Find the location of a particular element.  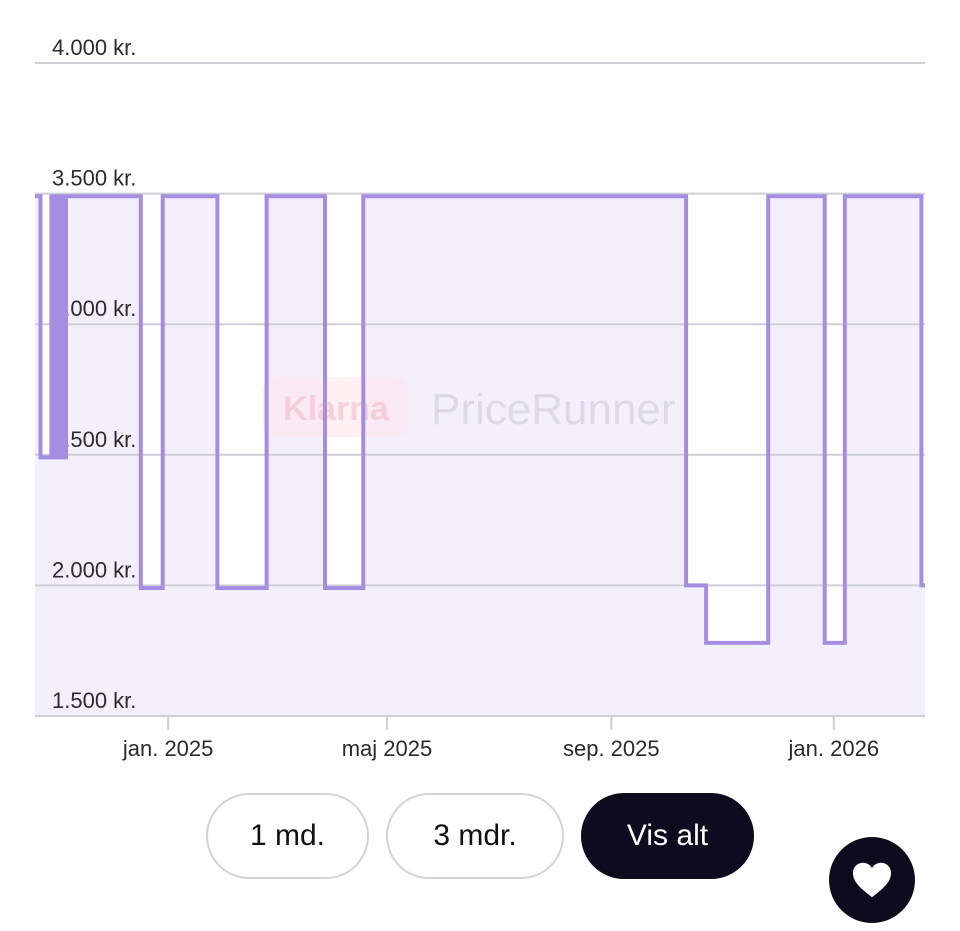

klarna-logo-text: Klarna is located at coordinates (336, 409).